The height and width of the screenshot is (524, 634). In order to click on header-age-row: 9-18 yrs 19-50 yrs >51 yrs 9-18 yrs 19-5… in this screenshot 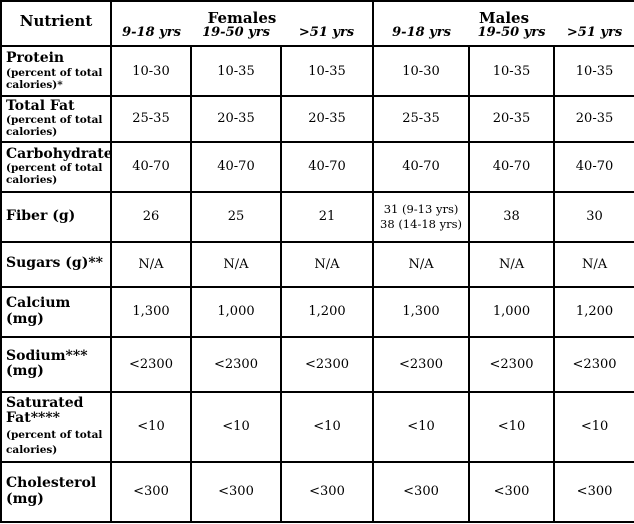, I will do `click(317, 36)`.